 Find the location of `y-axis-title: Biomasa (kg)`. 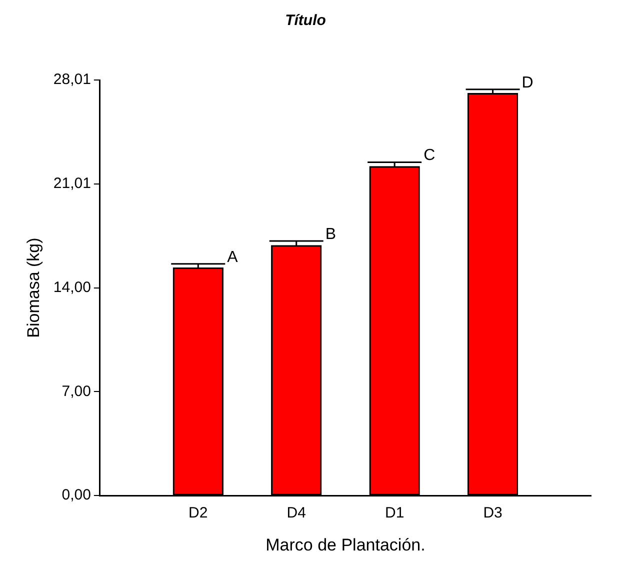

y-axis-title: Biomasa (kg) is located at coordinates (33, 288).